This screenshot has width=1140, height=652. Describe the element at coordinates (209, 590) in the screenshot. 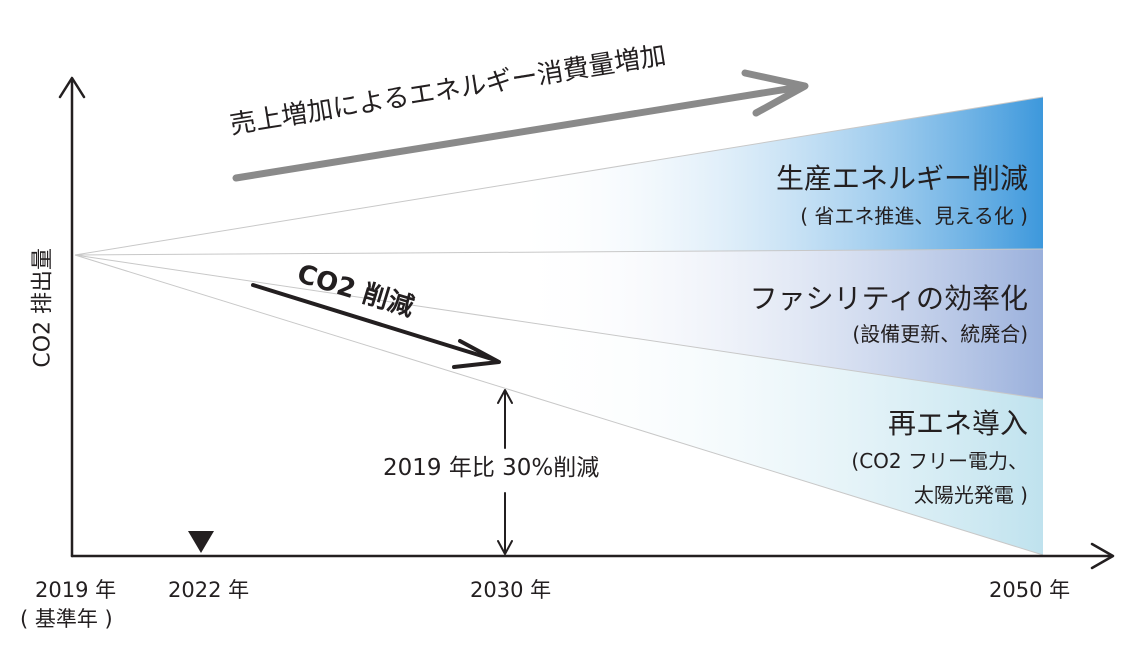

I see `tick-label-2022: 2022 年` at that location.